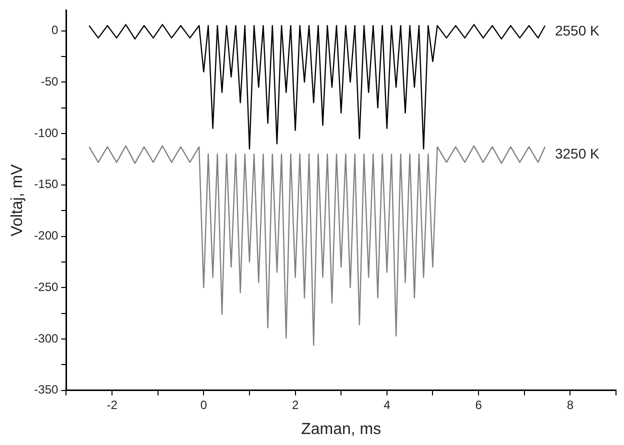 The width and height of the screenshot is (624, 445). Describe the element at coordinates (17, 200) in the screenshot. I see `y-axis-title: Voltaj, mV` at that location.